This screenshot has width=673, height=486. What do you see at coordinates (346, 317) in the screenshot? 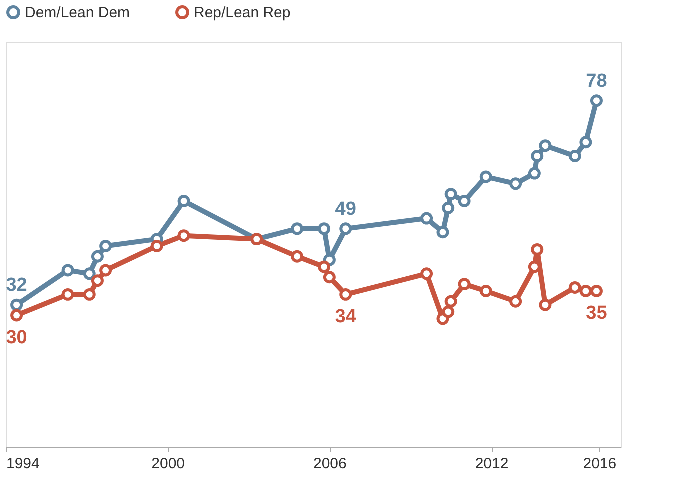
I see `annotation: 34` at bounding box center [346, 317].